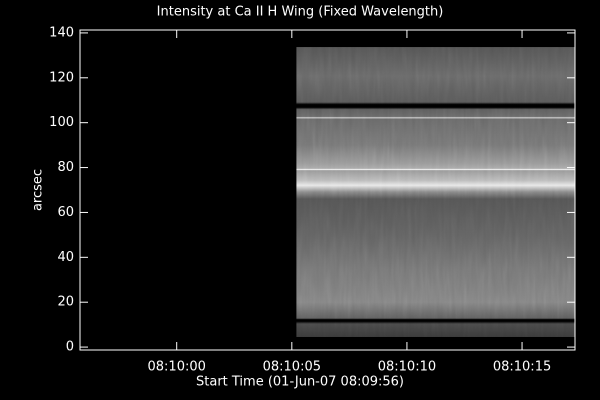 This screenshot has width=600, height=400. What do you see at coordinates (177, 367) in the screenshot?
I see `x-tick-label: 08:10:00` at bounding box center [177, 367].